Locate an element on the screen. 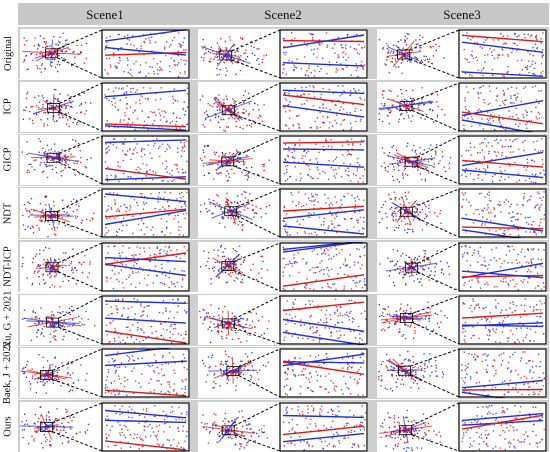 This screenshot has width=550, height=452. column-header-scene2: Scene2 is located at coordinates (283, 14).